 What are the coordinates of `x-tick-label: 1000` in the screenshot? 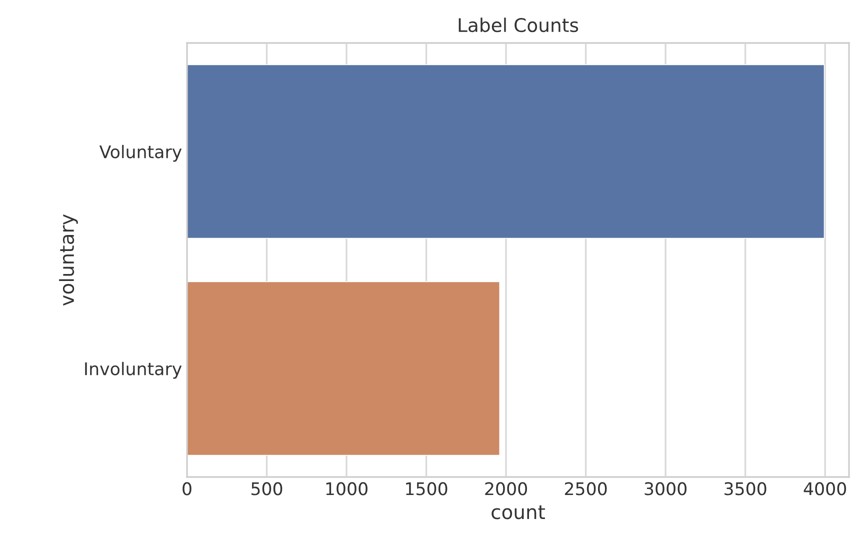 It's located at (347, 489).